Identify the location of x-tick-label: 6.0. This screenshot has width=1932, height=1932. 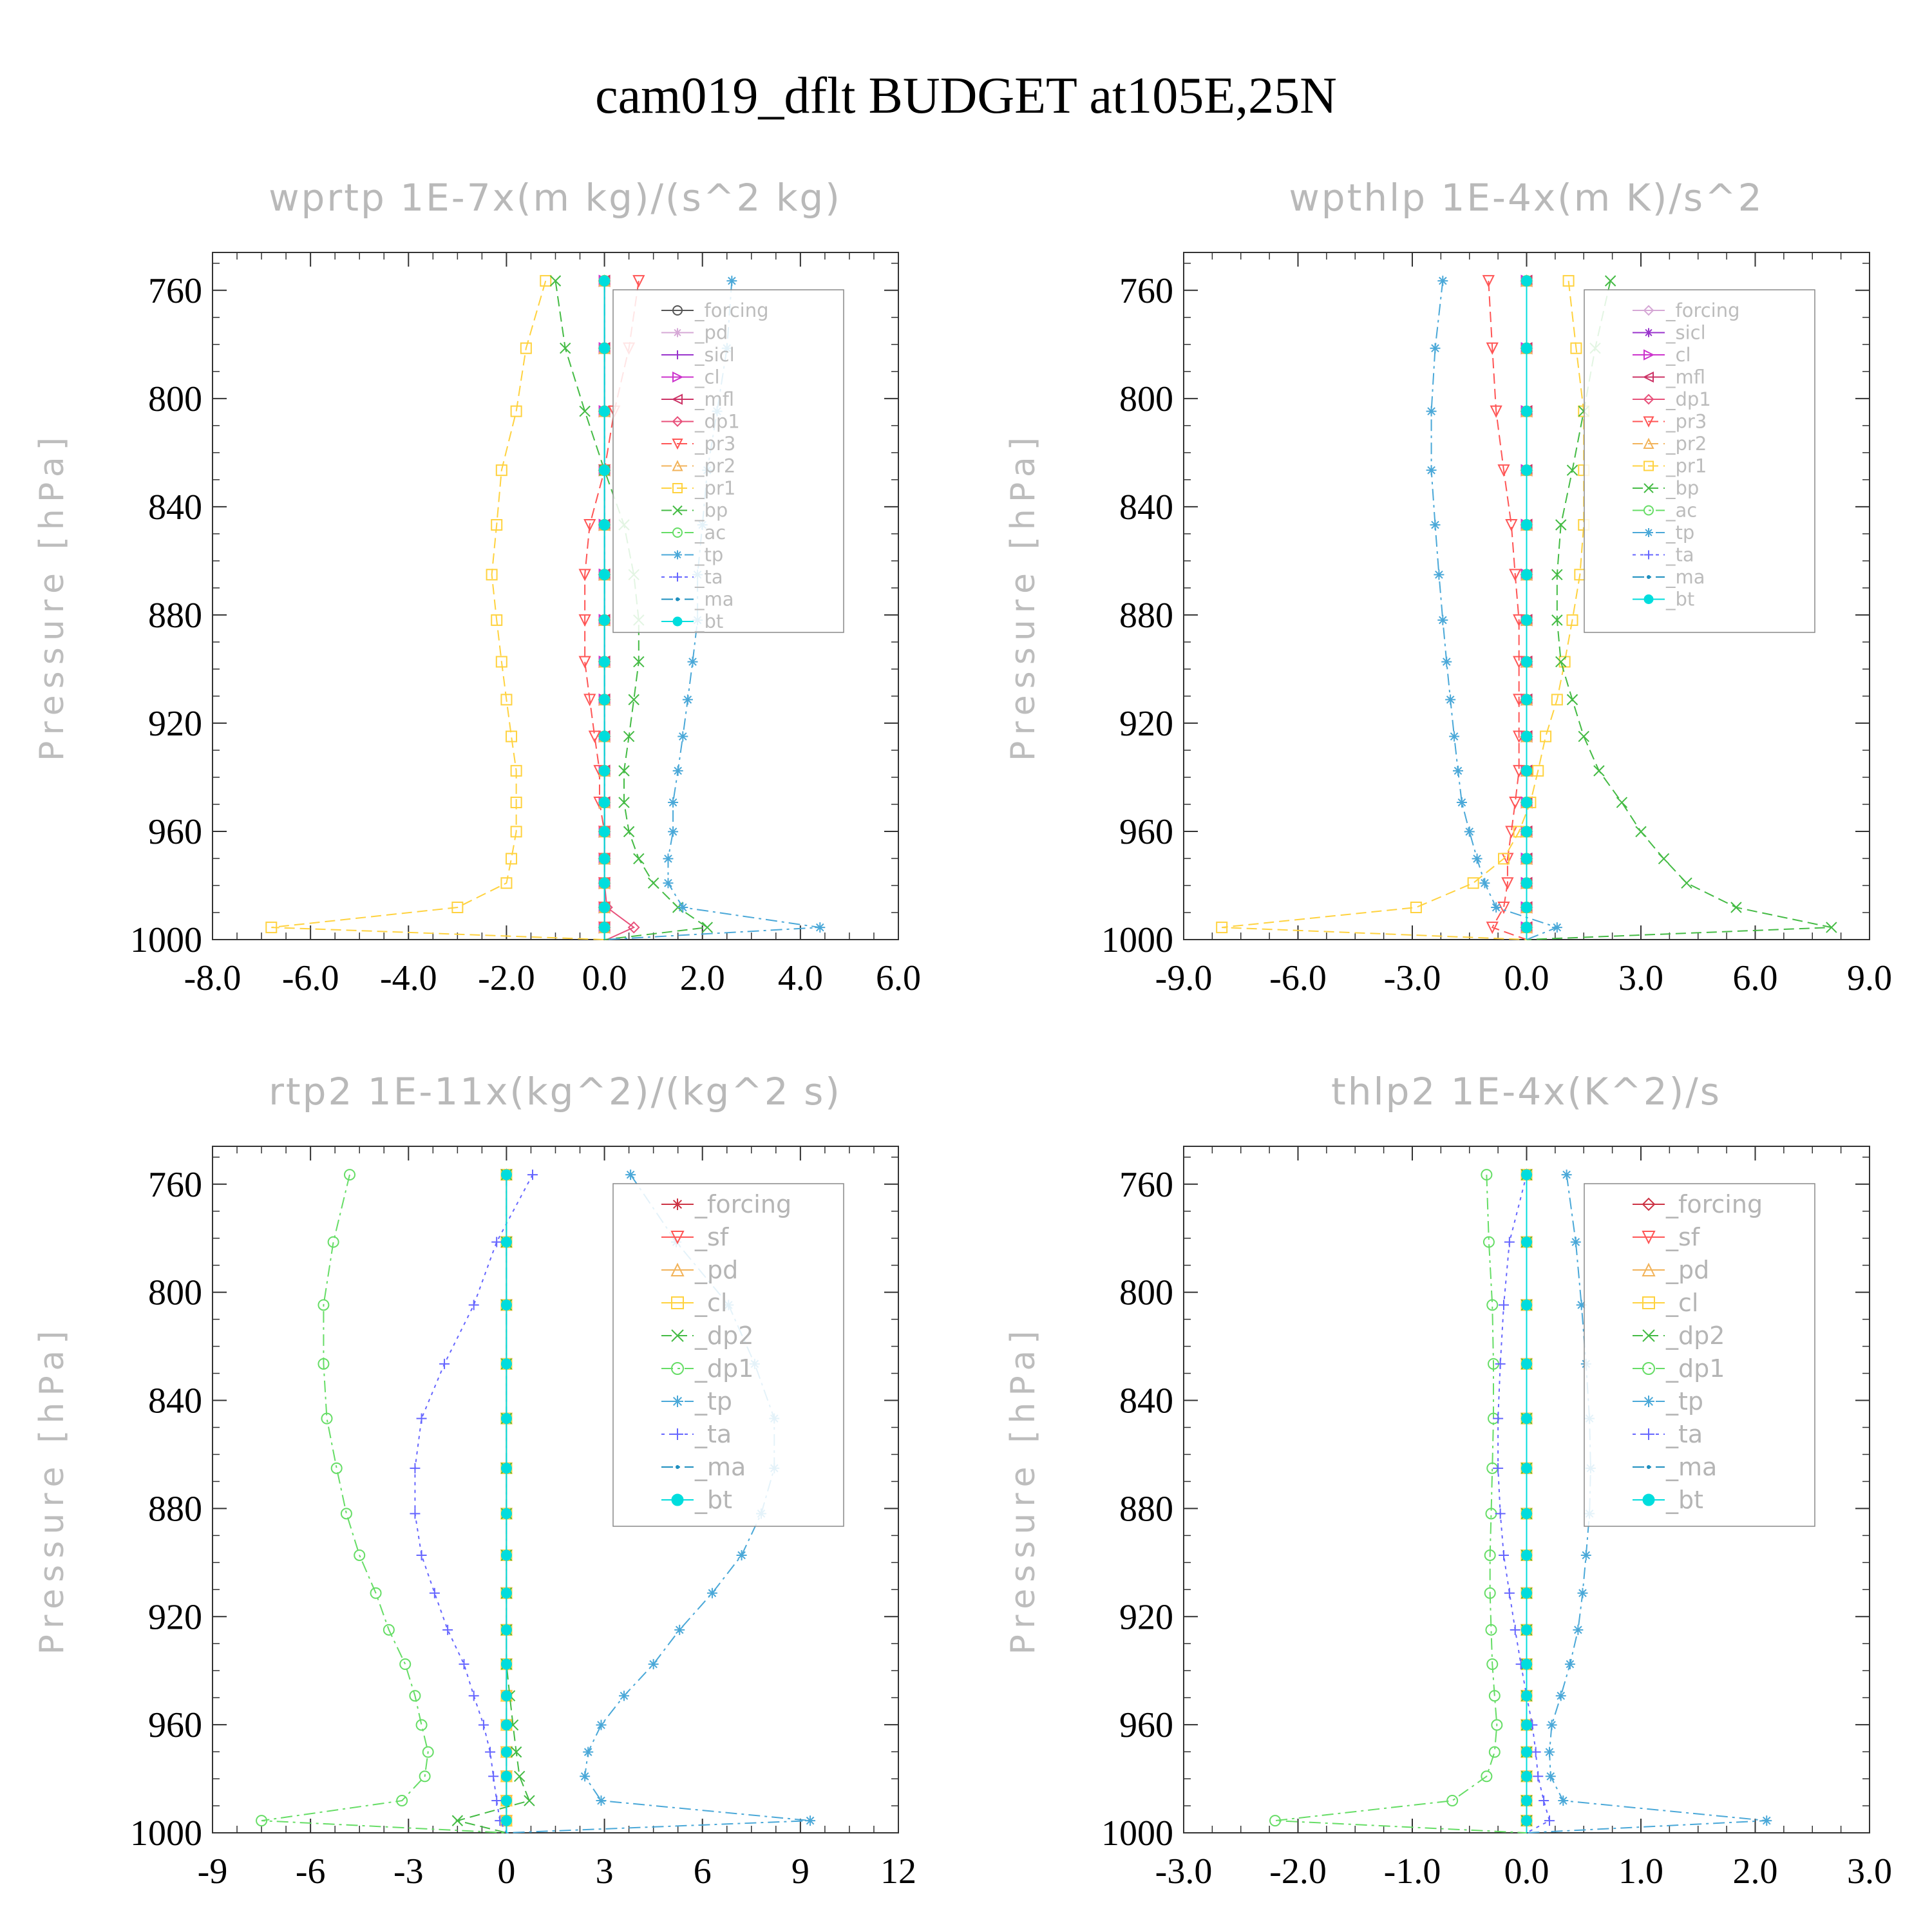
(1756, 978).